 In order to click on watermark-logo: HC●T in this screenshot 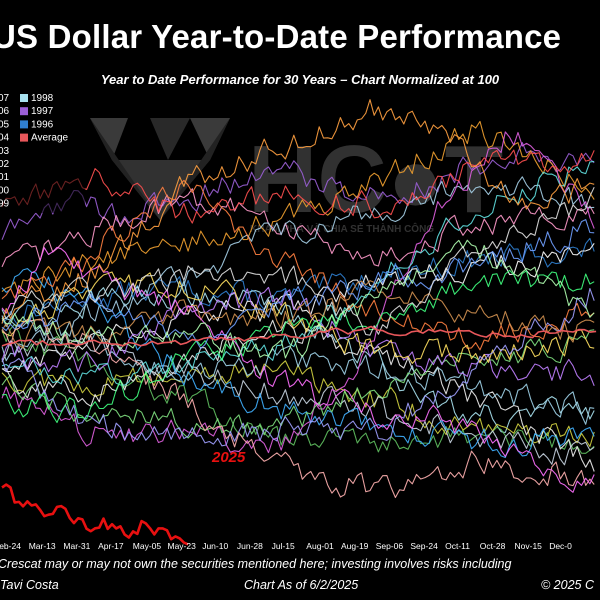, I will do `click(375, 179)`.